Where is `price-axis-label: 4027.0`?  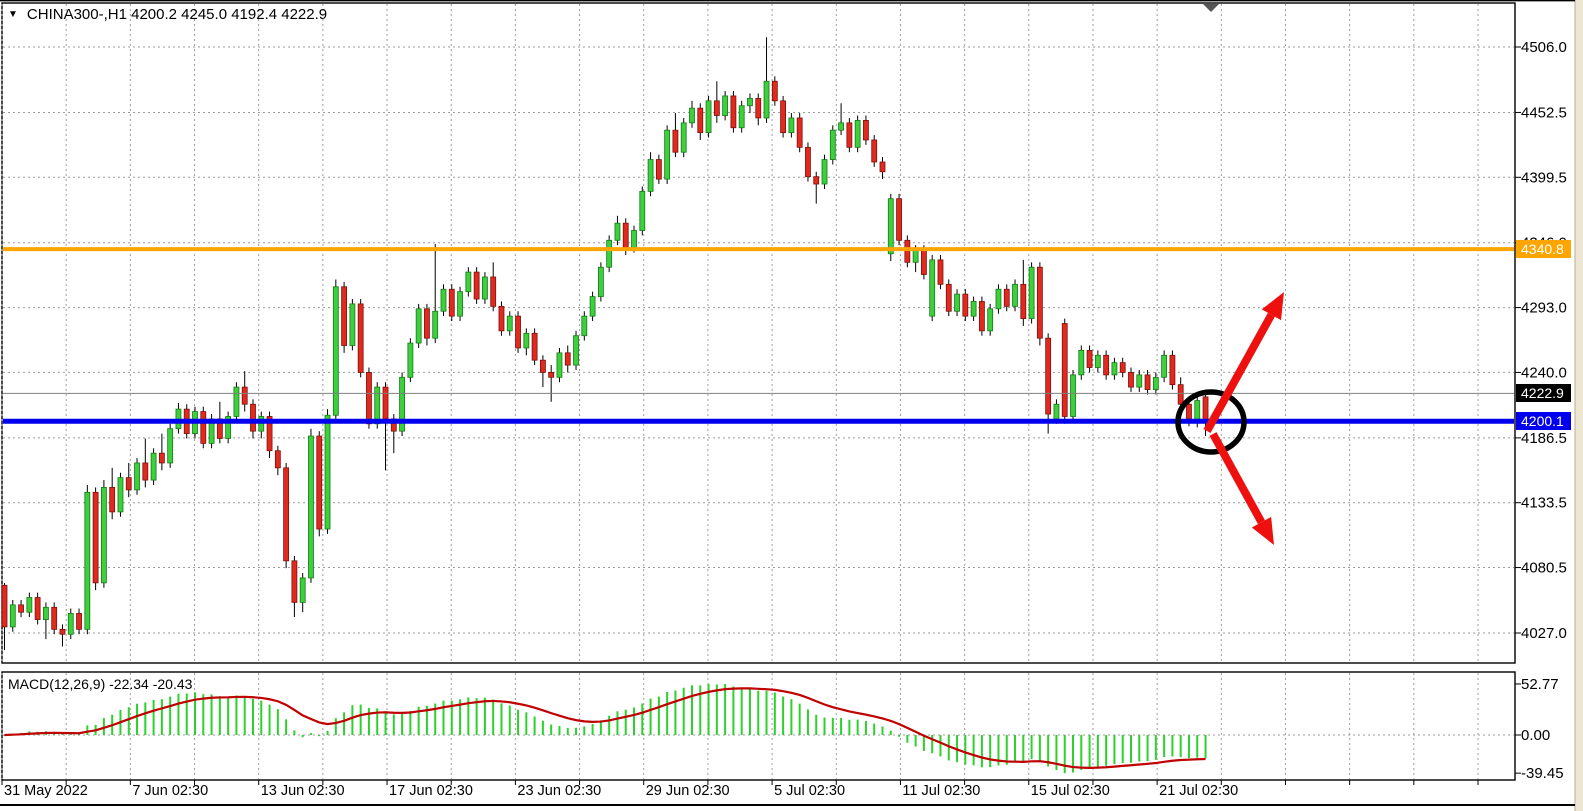
price-axis-label: 4027.0 is located at coordinates (1544, 633).